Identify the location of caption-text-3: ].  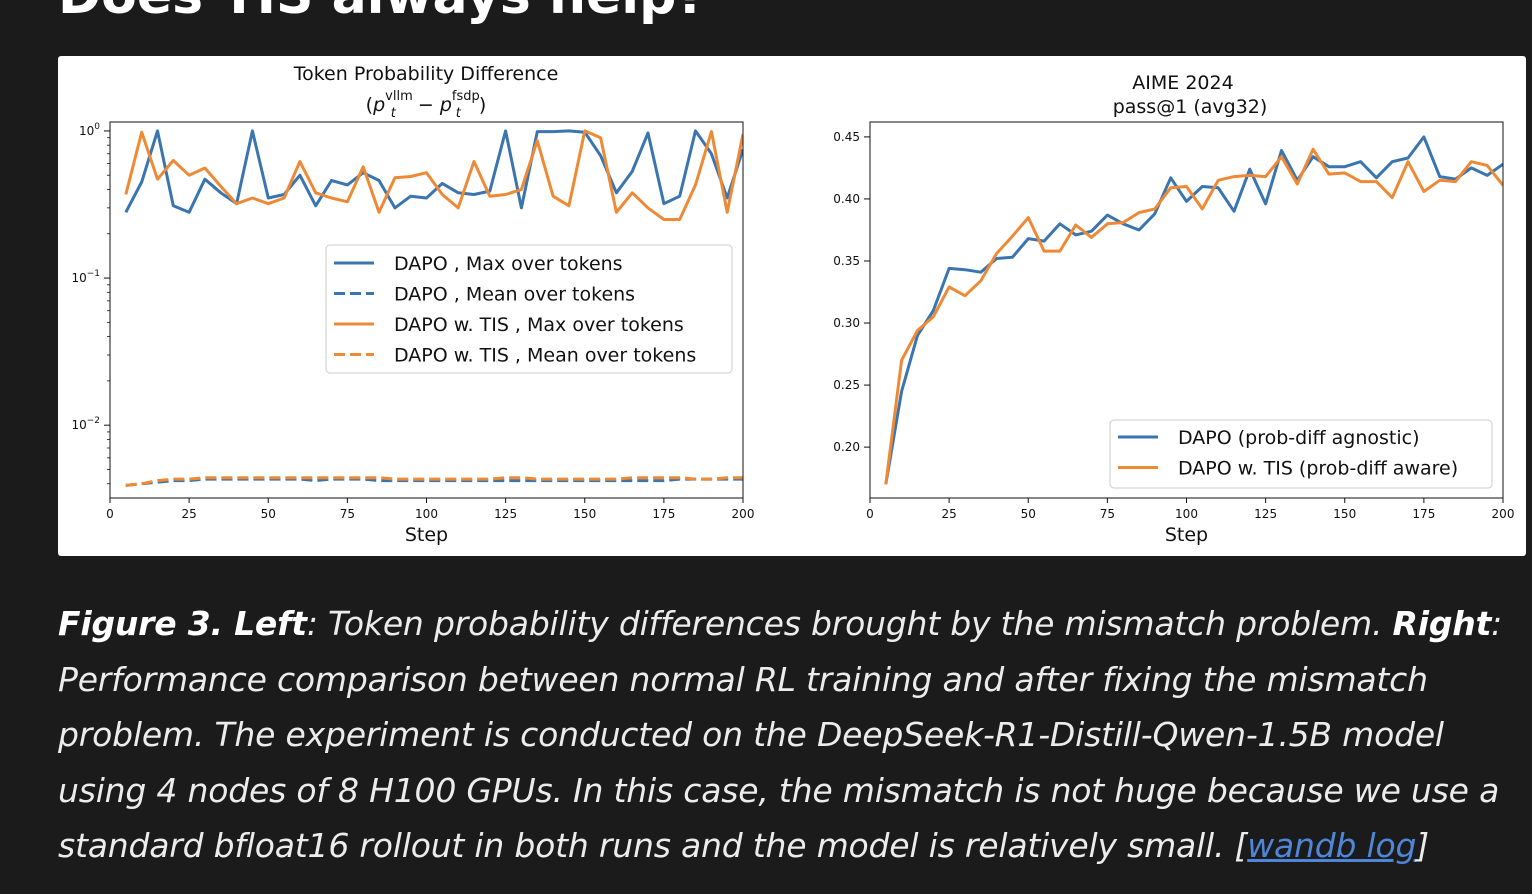
(1422, 845).